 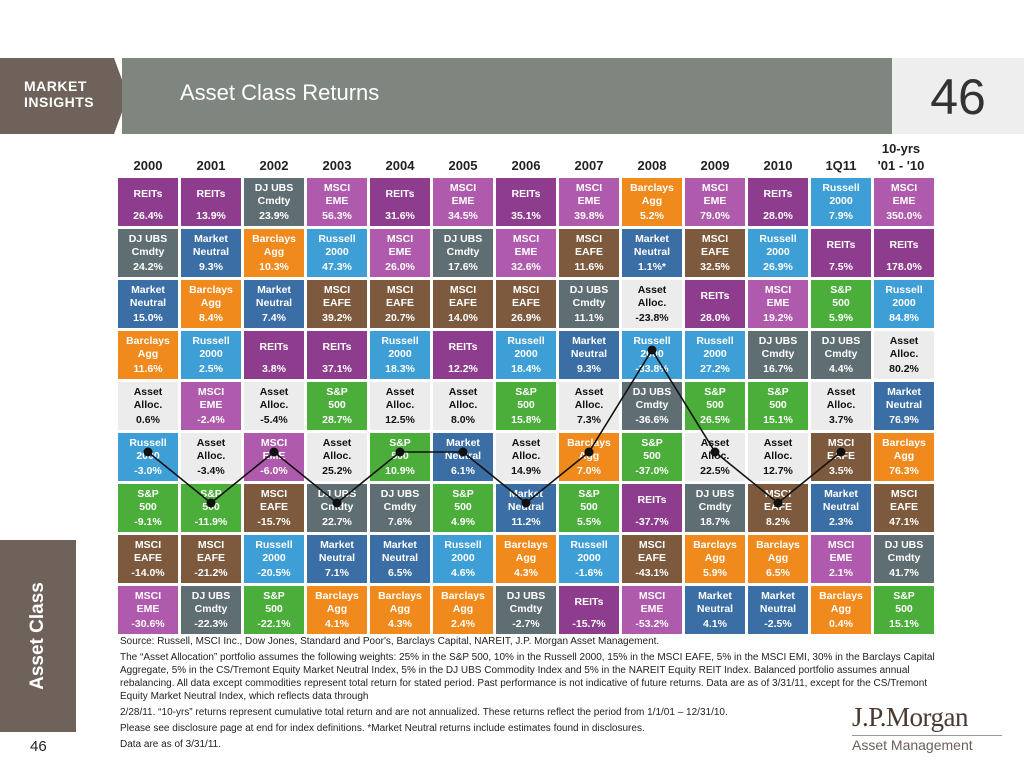 I want to click on return-cell: S&P 500 15.1%, so click(x=904, y=610).